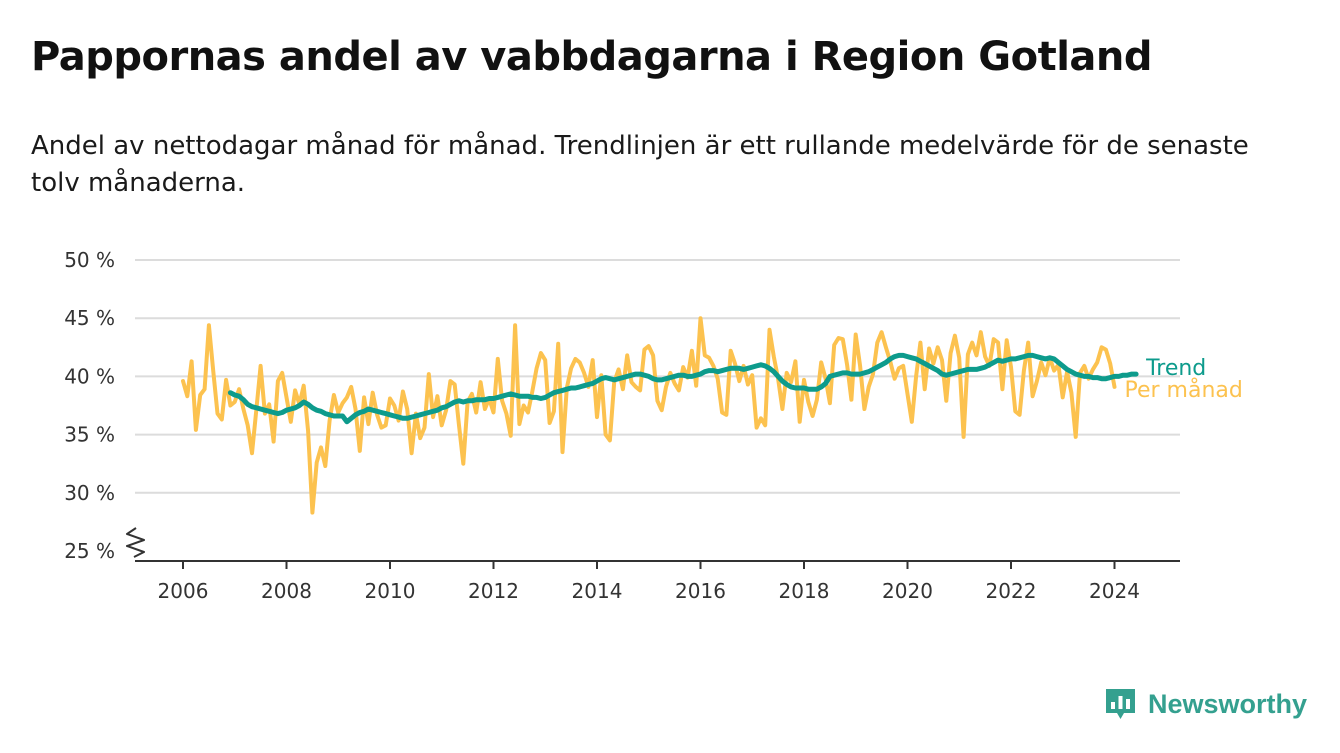 This screenshot has width=1340, height=753. Describe the element at coordinates (1227, 703) in the screenshot. I see `brand-name: Newsworthy` at that location.